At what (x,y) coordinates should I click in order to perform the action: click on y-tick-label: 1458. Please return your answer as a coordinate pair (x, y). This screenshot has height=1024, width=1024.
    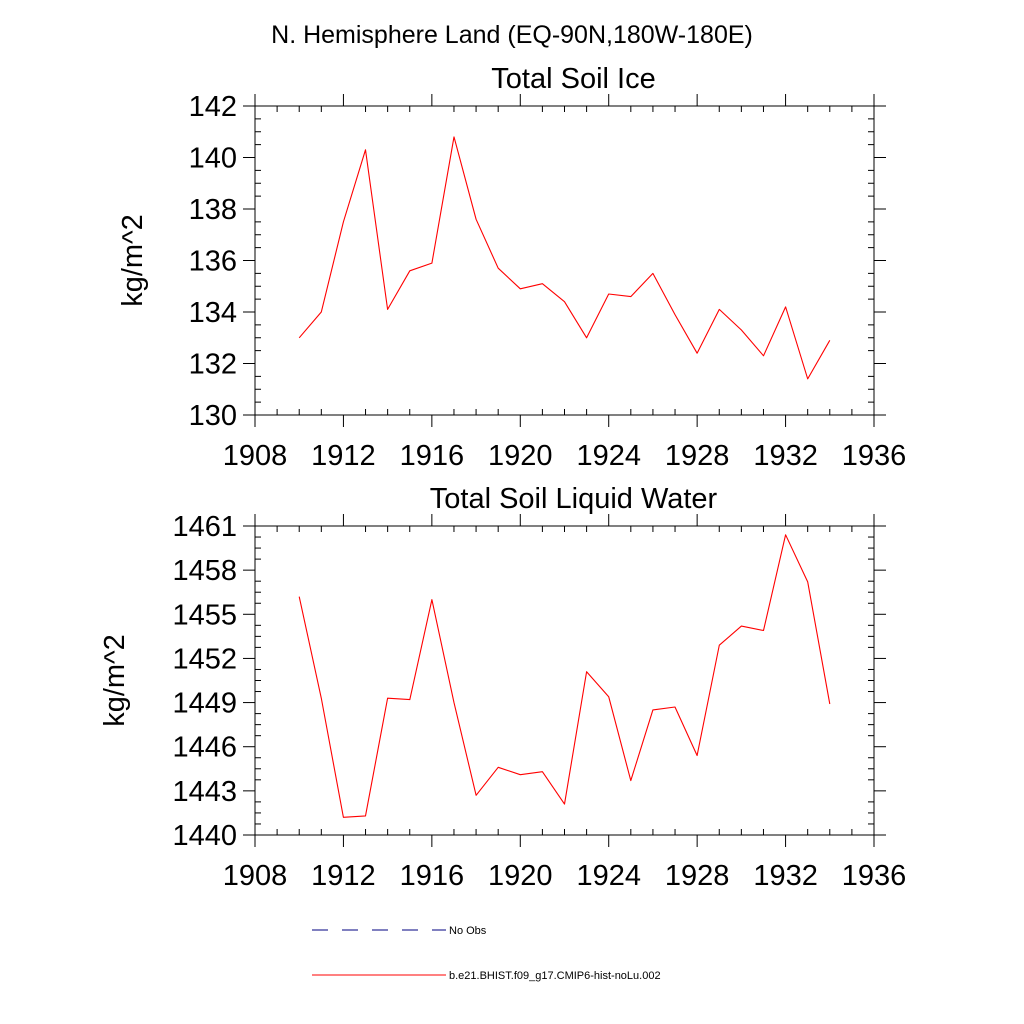
    Looking at the image, I should click on (204, 571).